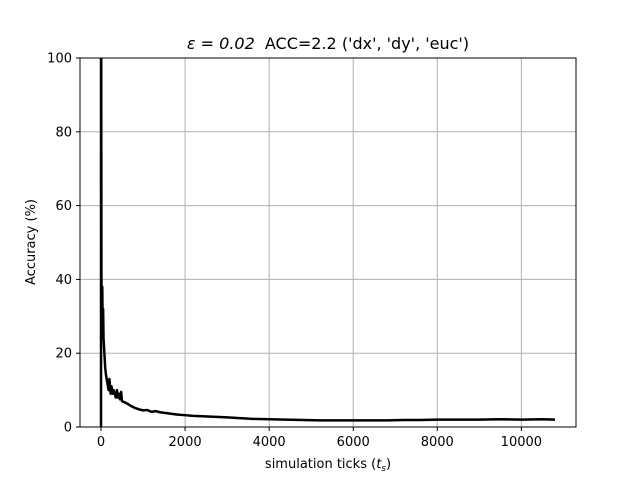 The image size is (640, 480). What do you see at coordinates (31, 242) in the screenshot?
I see `y-axis-label: Accuracy (%)` at bounding box center [31, 242].